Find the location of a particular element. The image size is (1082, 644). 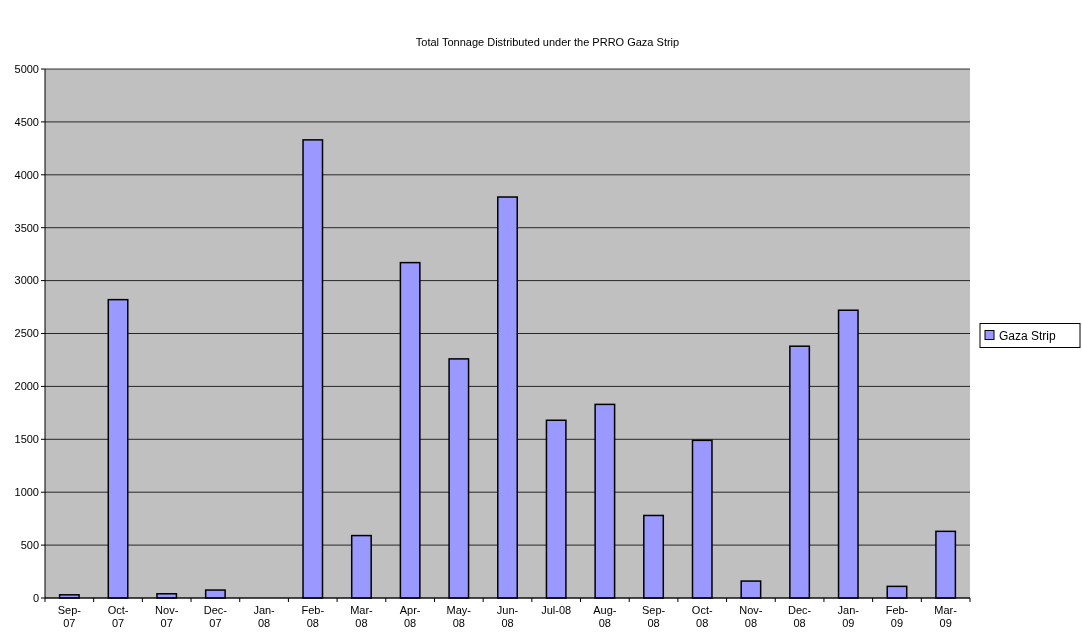

x-tick-label: May-08 is located at coordinates (459, 616).